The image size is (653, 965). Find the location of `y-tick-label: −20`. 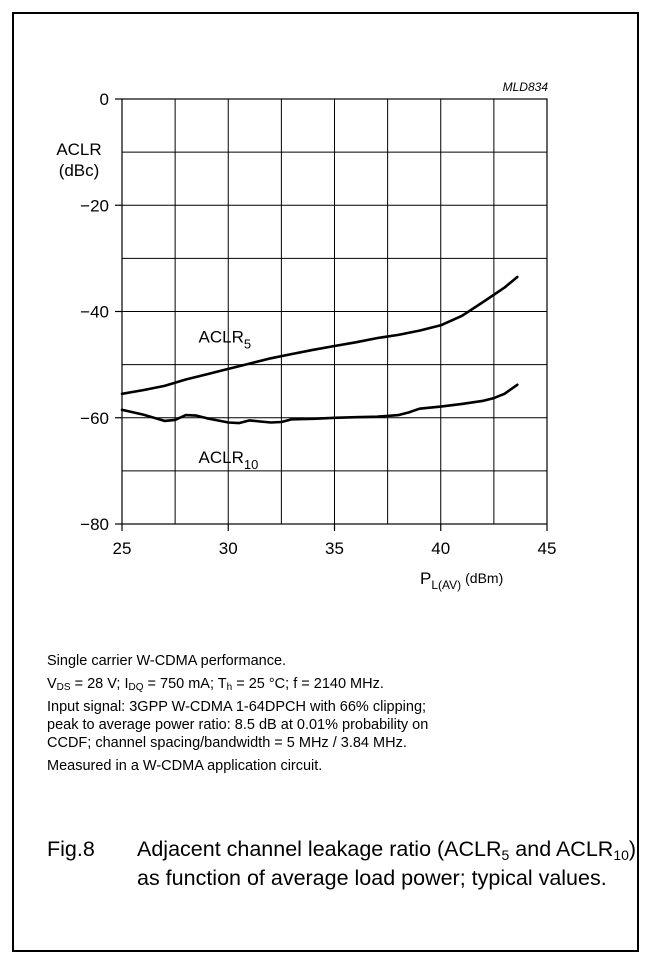

y-tick-label: −20 is located at coordinates (94, 205).